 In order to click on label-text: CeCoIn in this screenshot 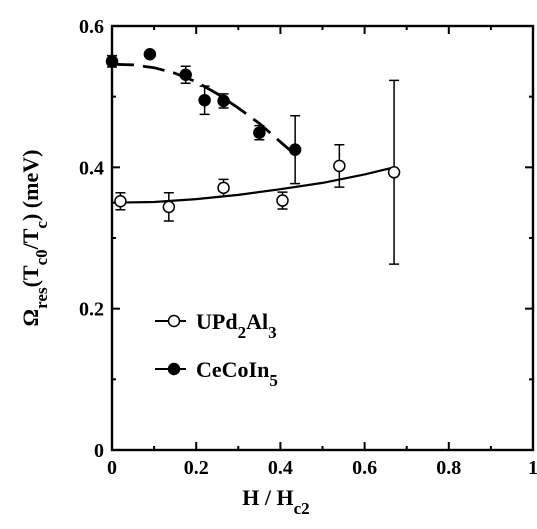, I will do `click(232, 369)`.